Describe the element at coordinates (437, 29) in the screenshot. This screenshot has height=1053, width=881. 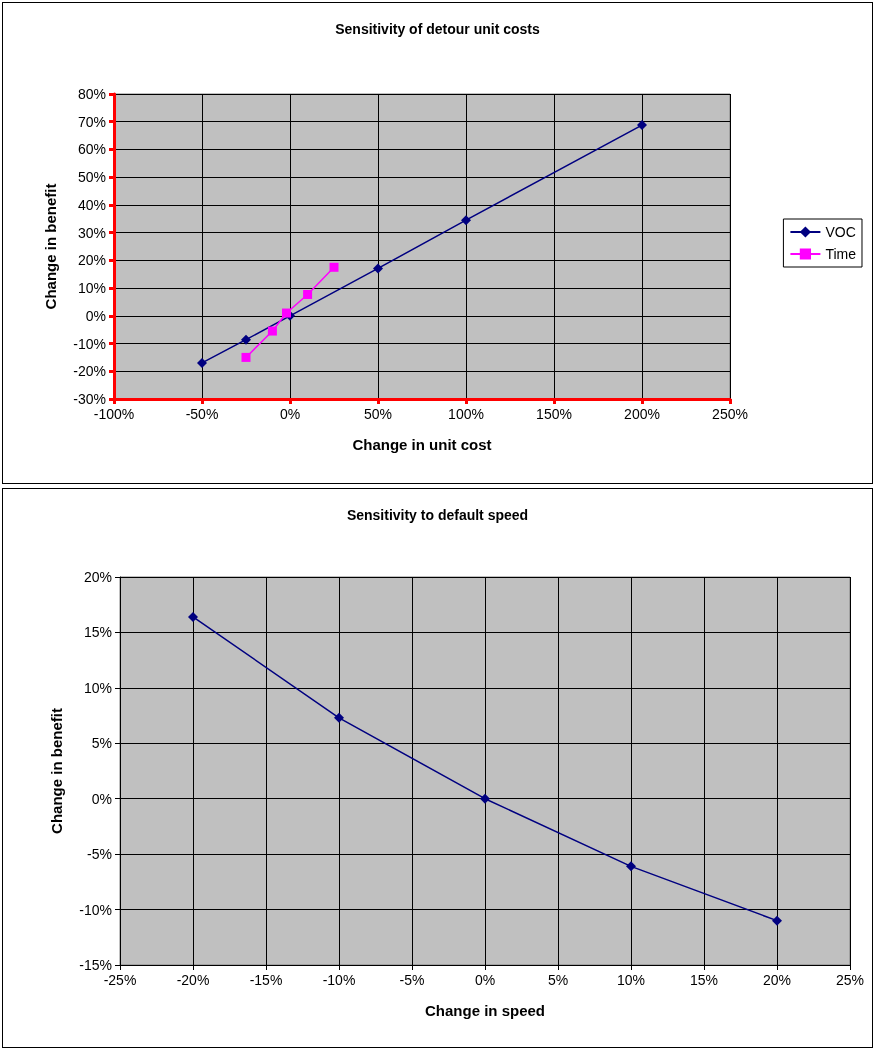
I see `chart-title: Sensitivity of detour unit costs` at that location.